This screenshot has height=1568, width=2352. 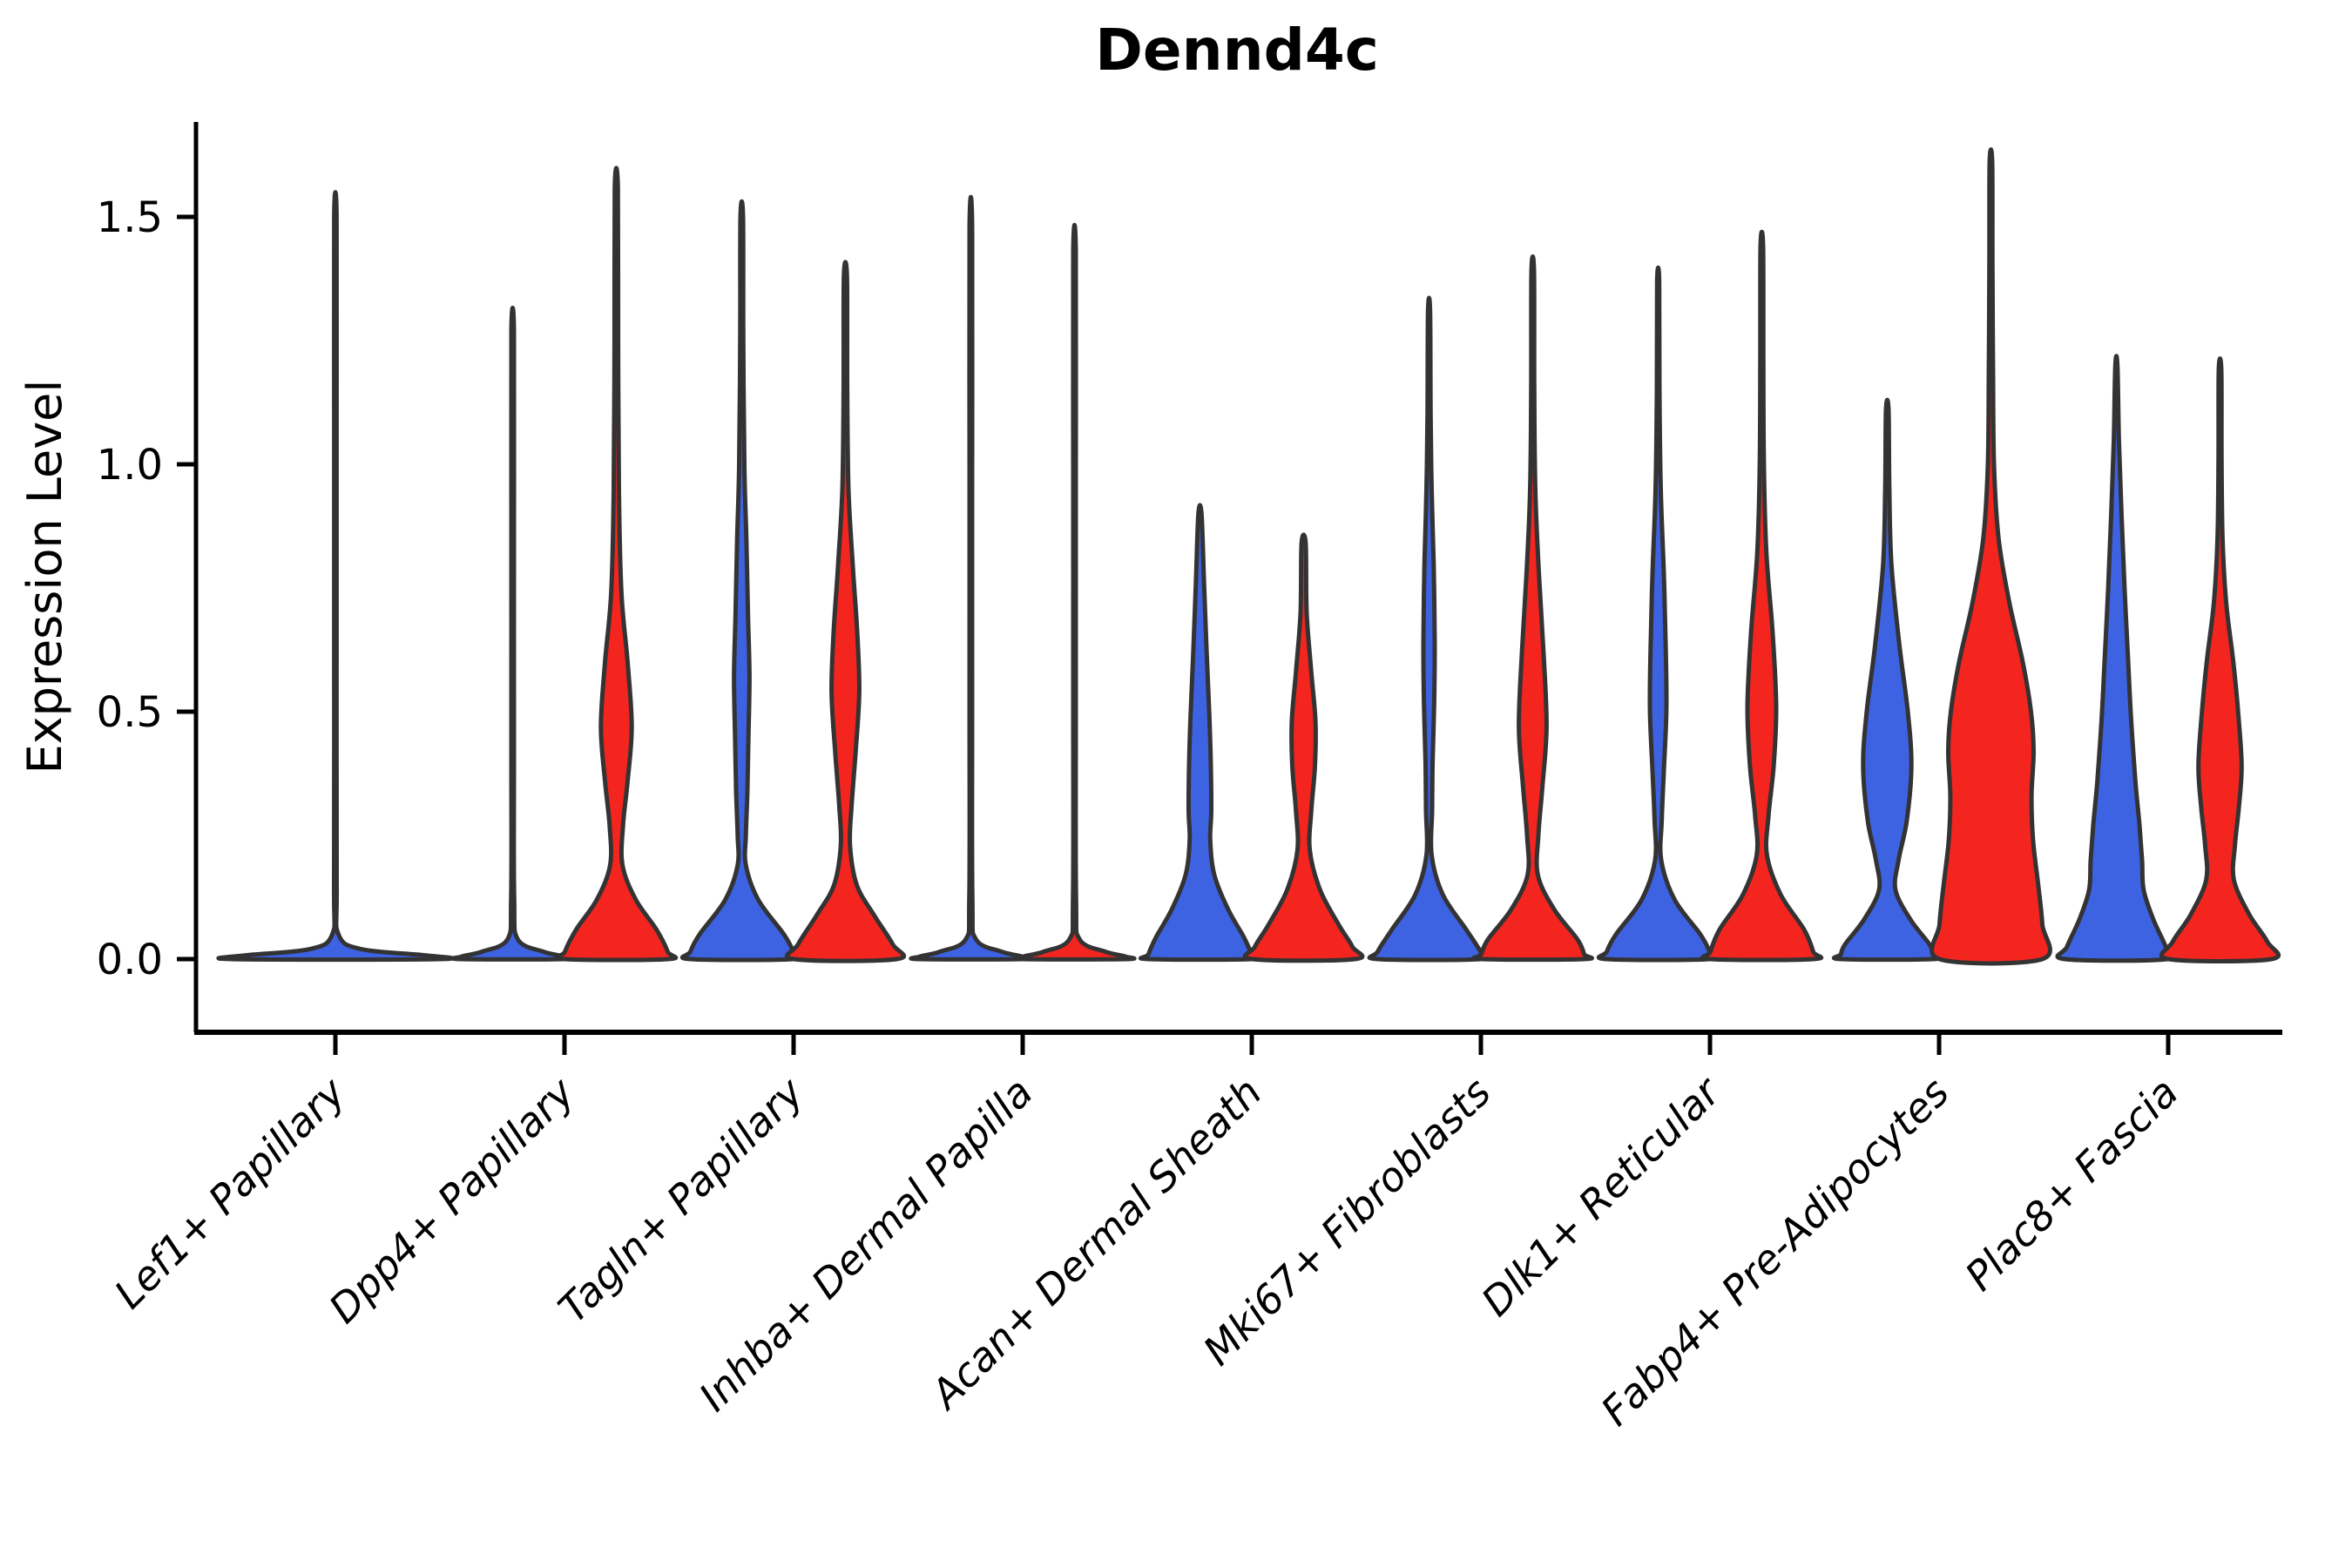 What do you see at coordinates (1237, 50) in the screenshot?
I see `chart-title: Dennd4c` at bounding box center [1237, 50].